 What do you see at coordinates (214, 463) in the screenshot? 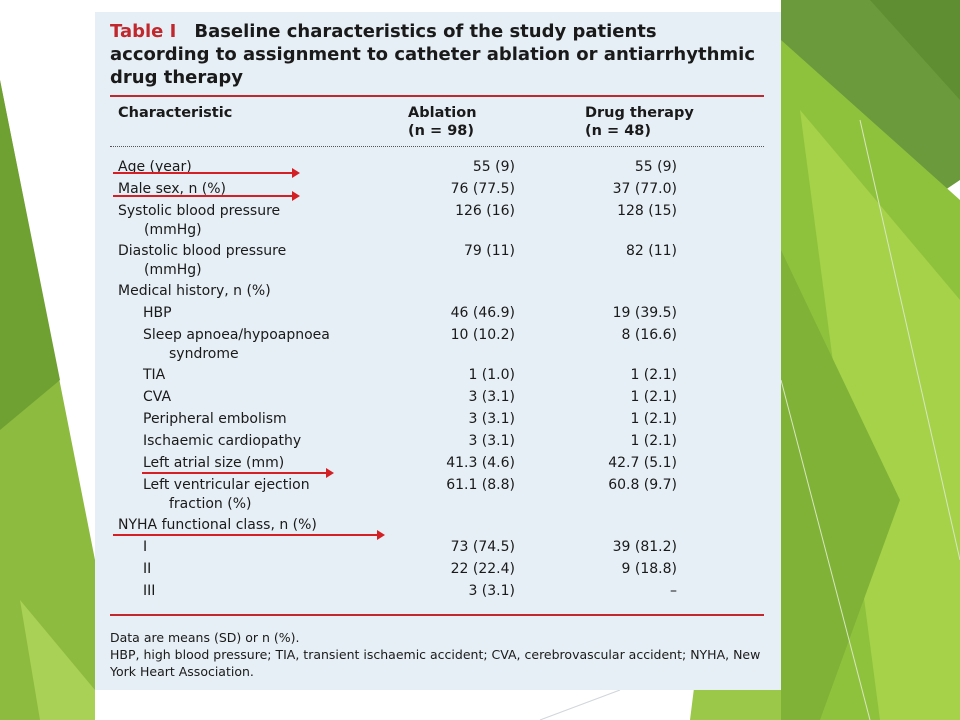
I see `row-characteristic-label: Left atrial size (mm)` at bounding box center [214, 463].